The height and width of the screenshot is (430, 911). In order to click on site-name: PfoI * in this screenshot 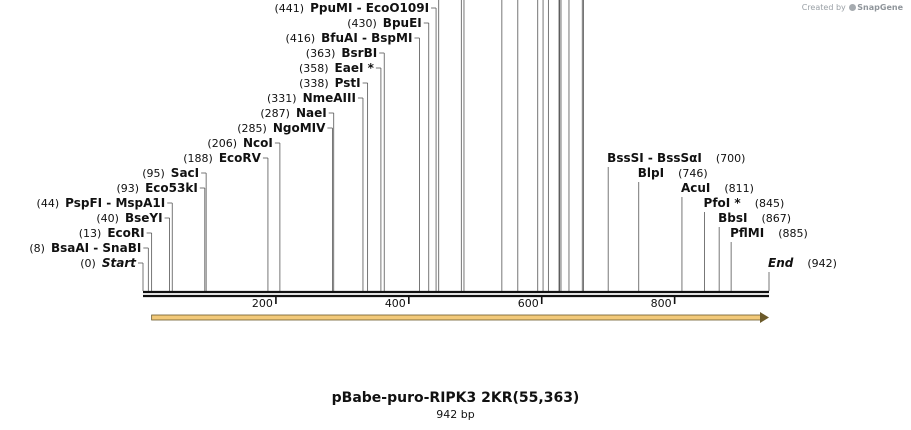, I will do `click(723, 203)`.